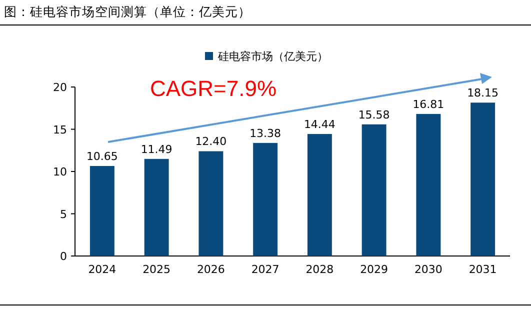  I want to click on x-tick-label: 2027, so click(265, 269).